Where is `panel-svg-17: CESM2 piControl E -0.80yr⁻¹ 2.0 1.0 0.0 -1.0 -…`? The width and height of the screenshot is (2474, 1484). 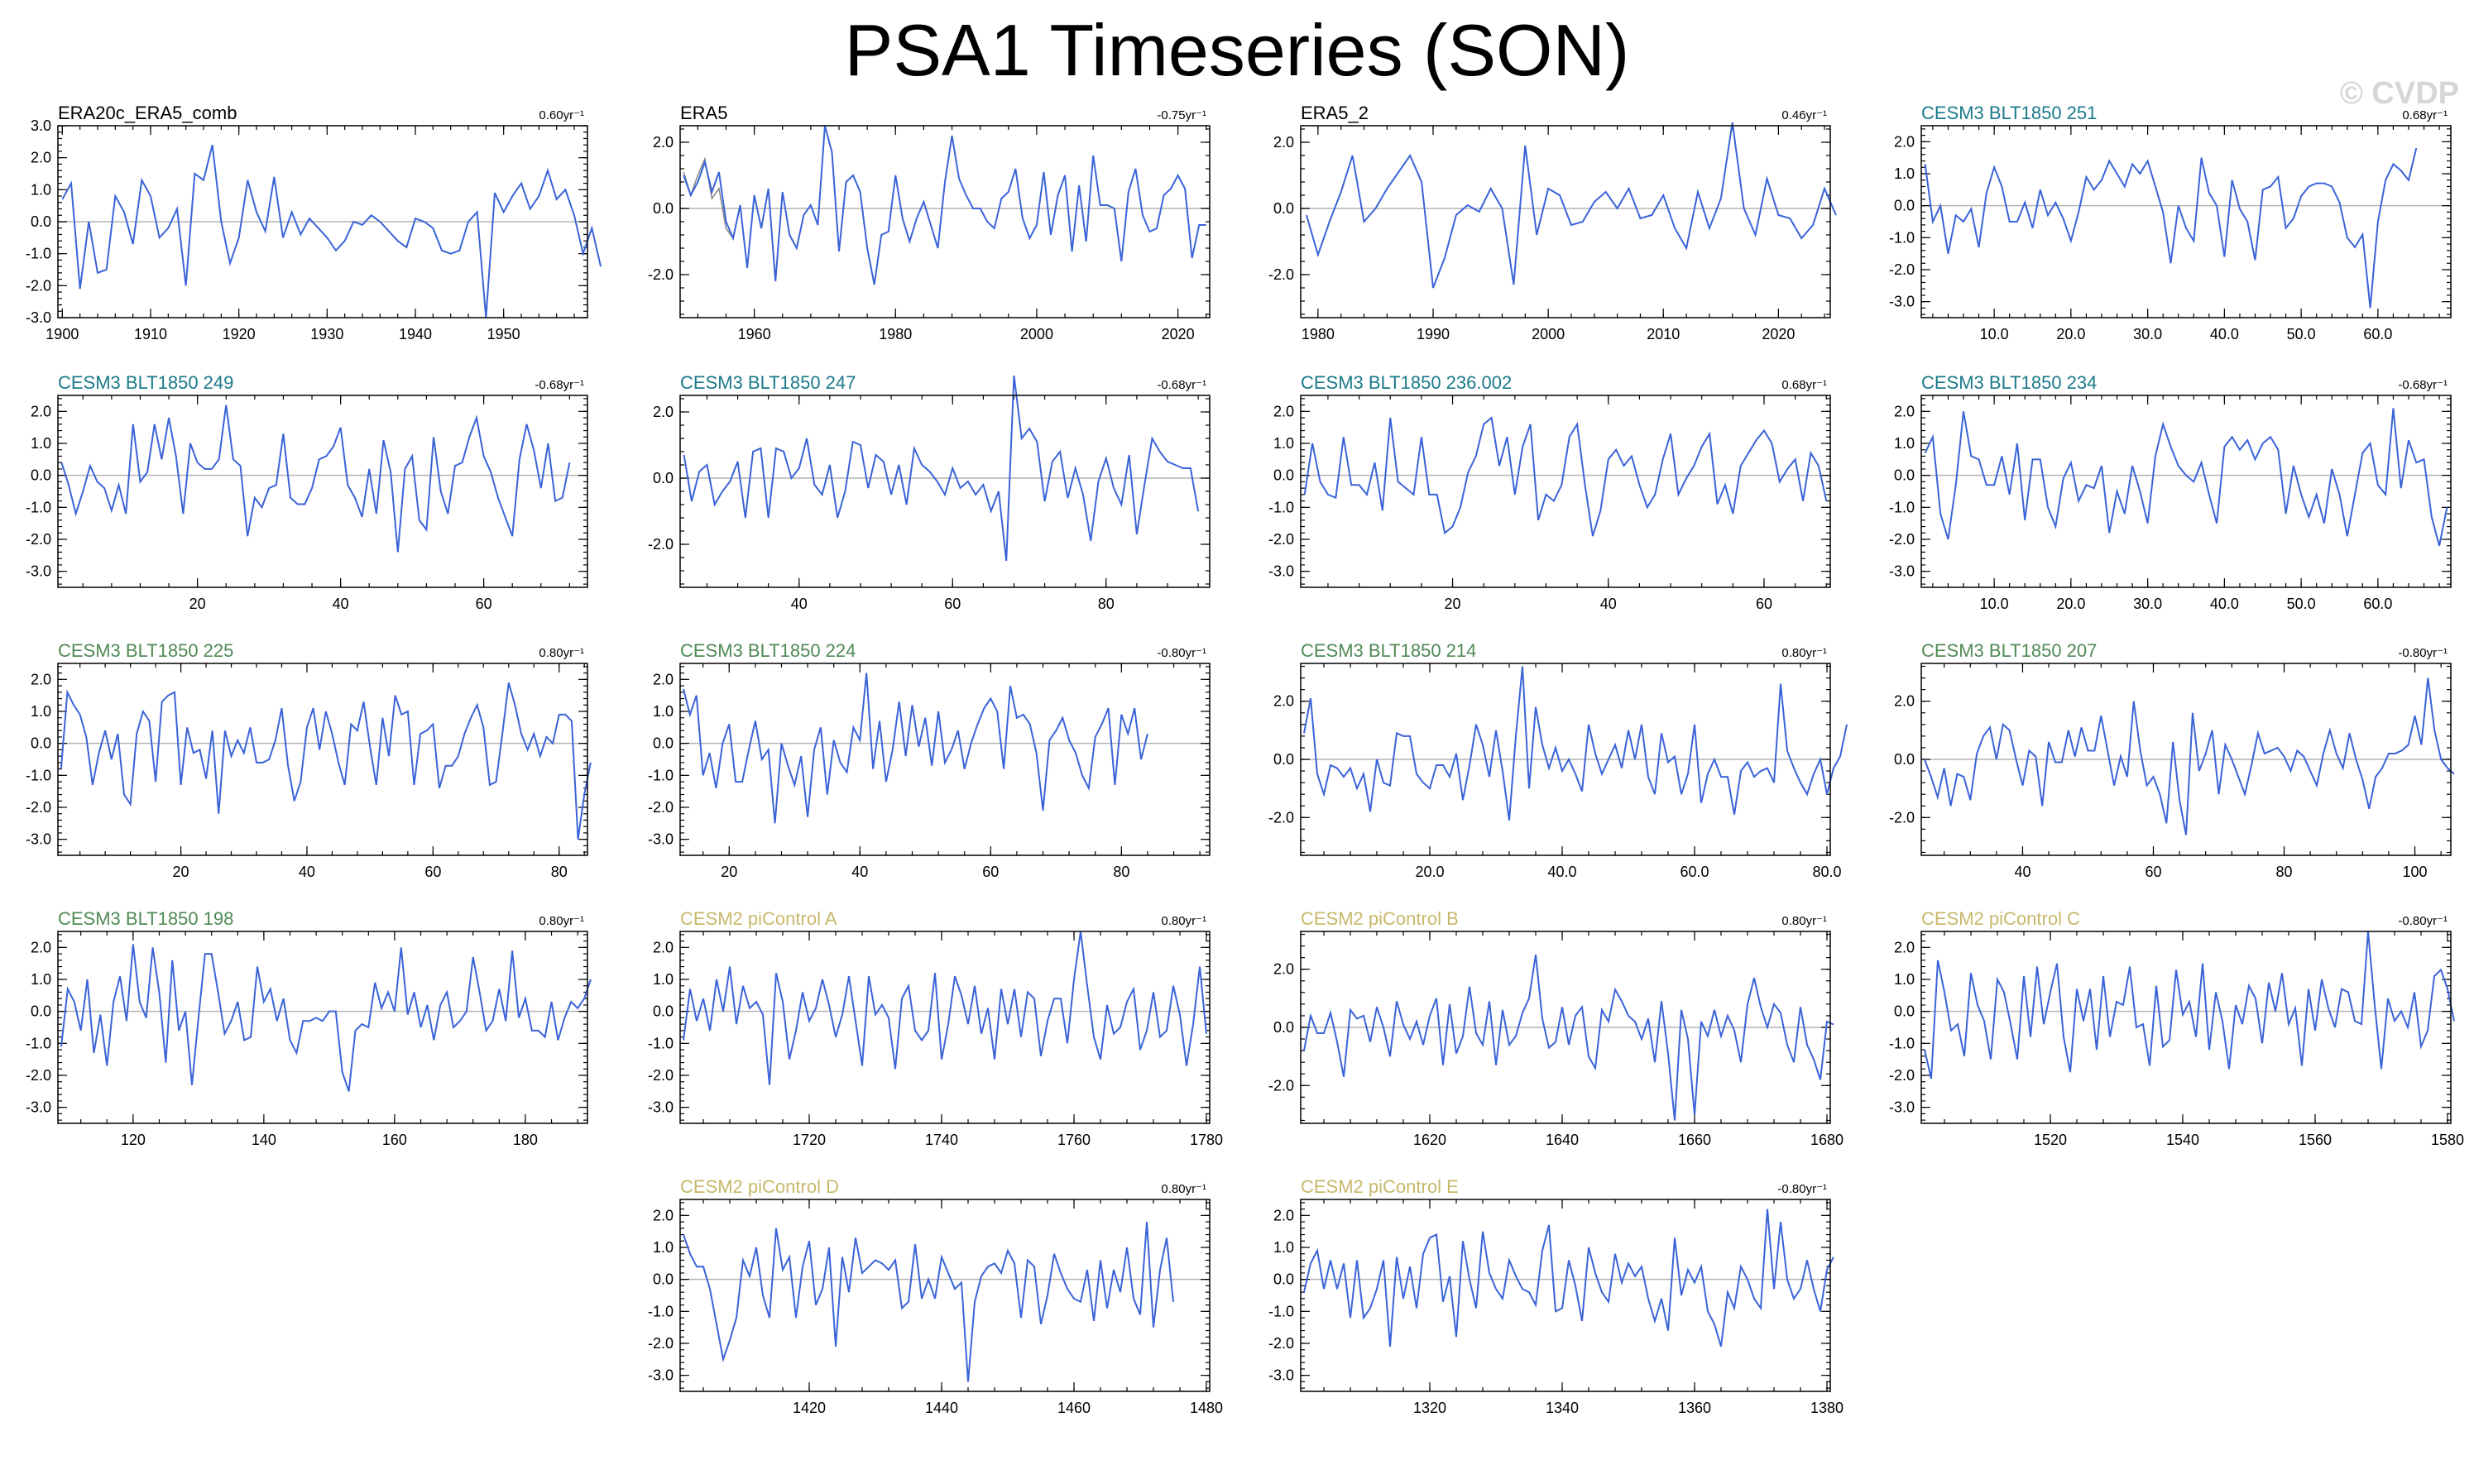
panel-svg-17: CESM2 piControl E -0.80yr⁻¹ 2.0 1.0 0.0 -1.0 -… is located at coordinates (1556, 1296).